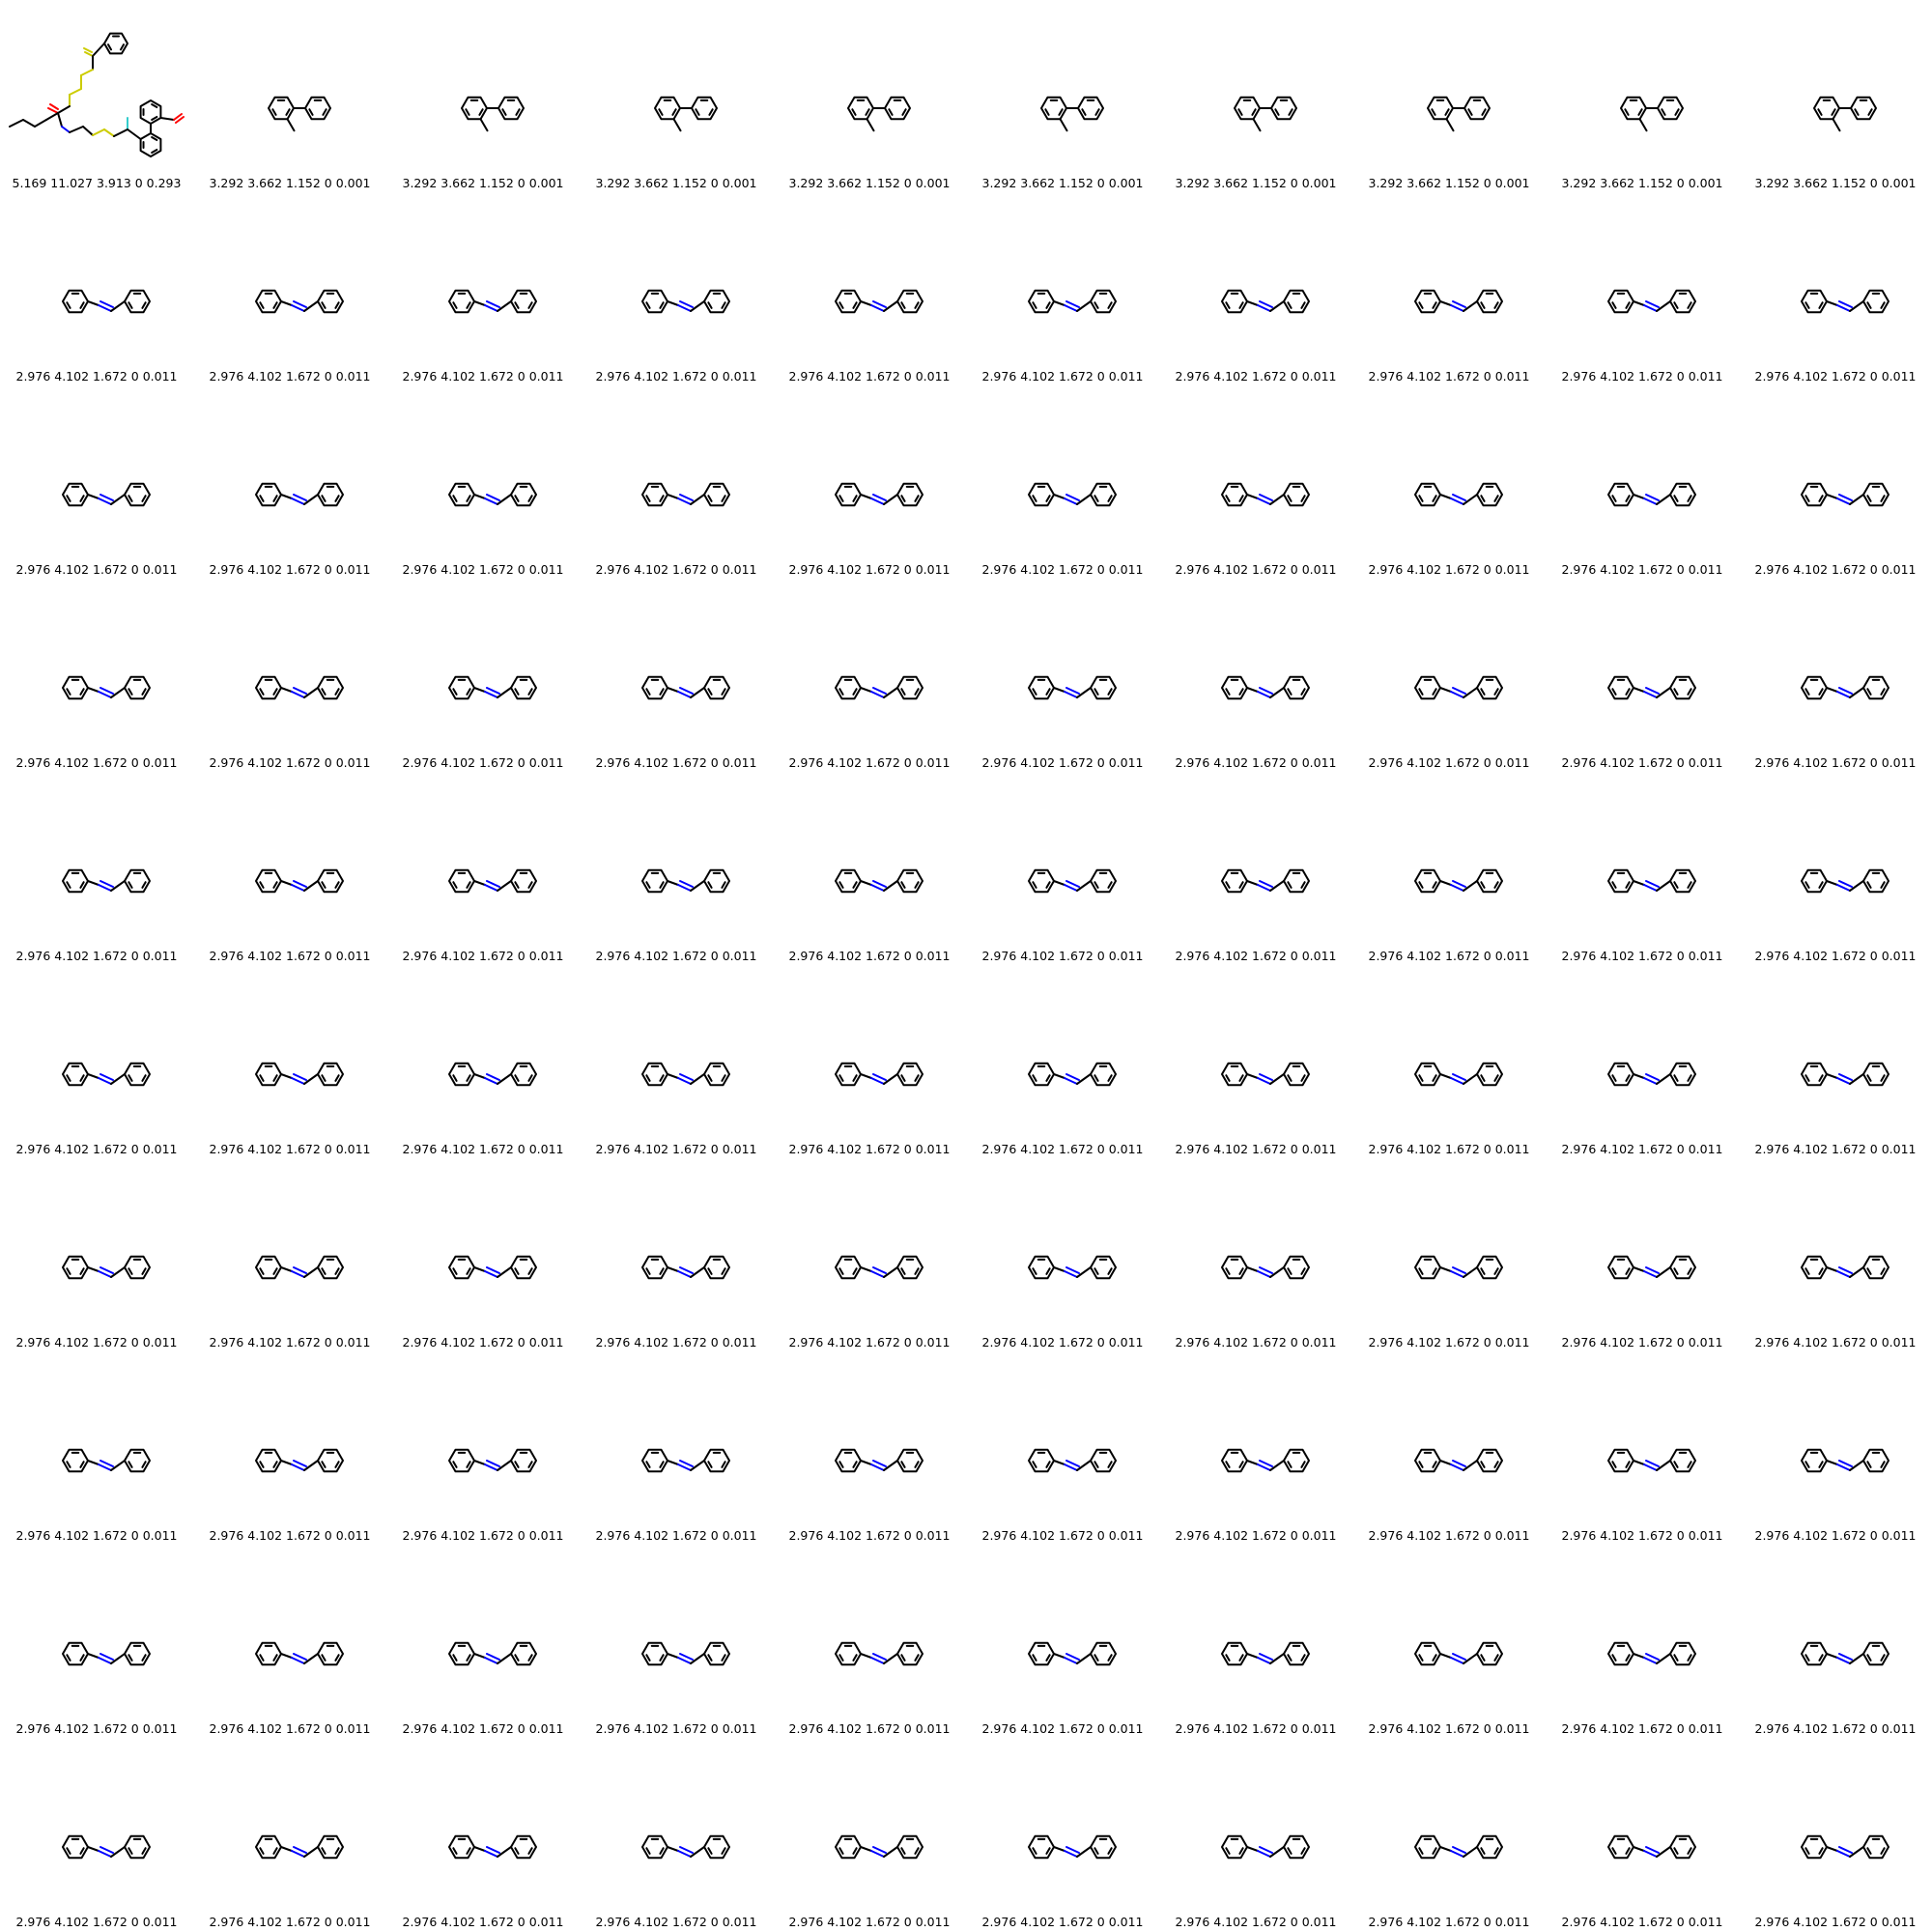 Image resolution: width=1932 pixels, height=1932 pixels. What do you see at coordinates (64, 109) in the screenshot?
I see `bond` at bounding box center [64, 109].